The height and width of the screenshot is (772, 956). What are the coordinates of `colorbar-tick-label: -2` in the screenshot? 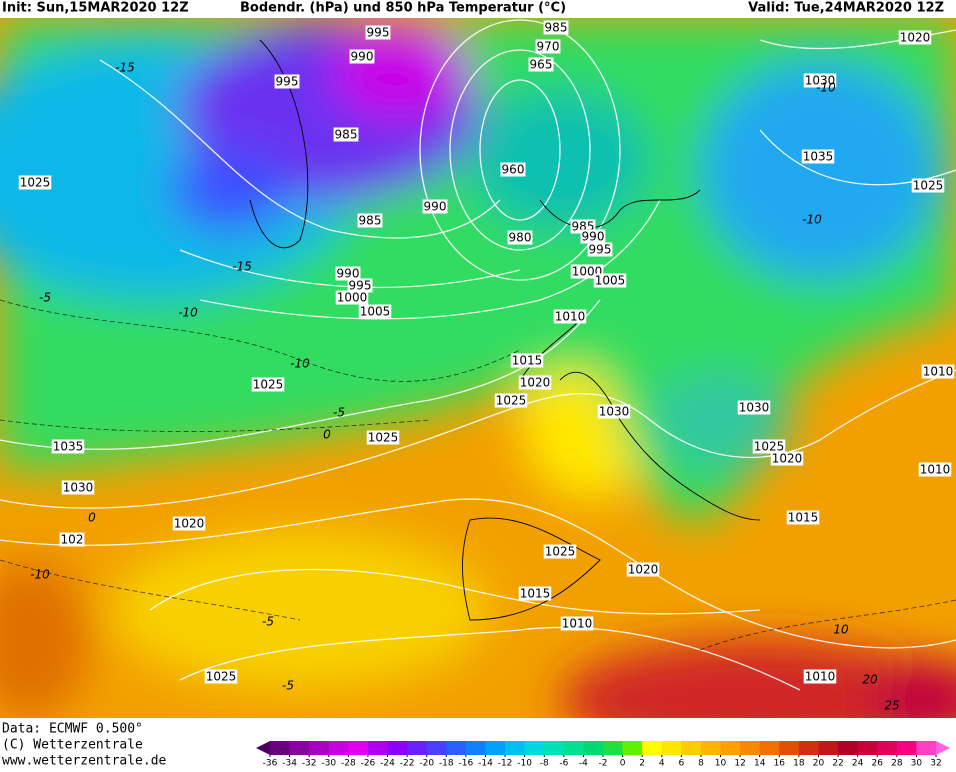 It's located at (603, 764).